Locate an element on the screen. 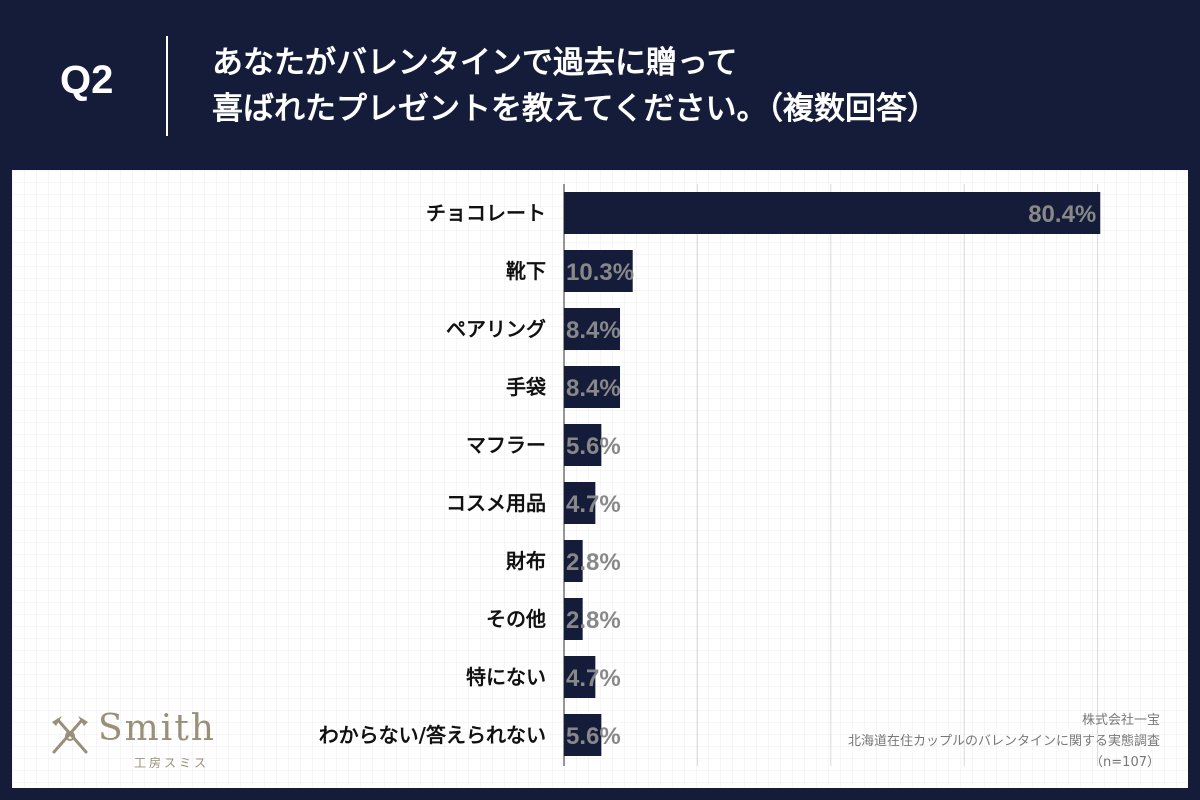  value-label-0: 80.4% is located at coordinates (1062, 214).